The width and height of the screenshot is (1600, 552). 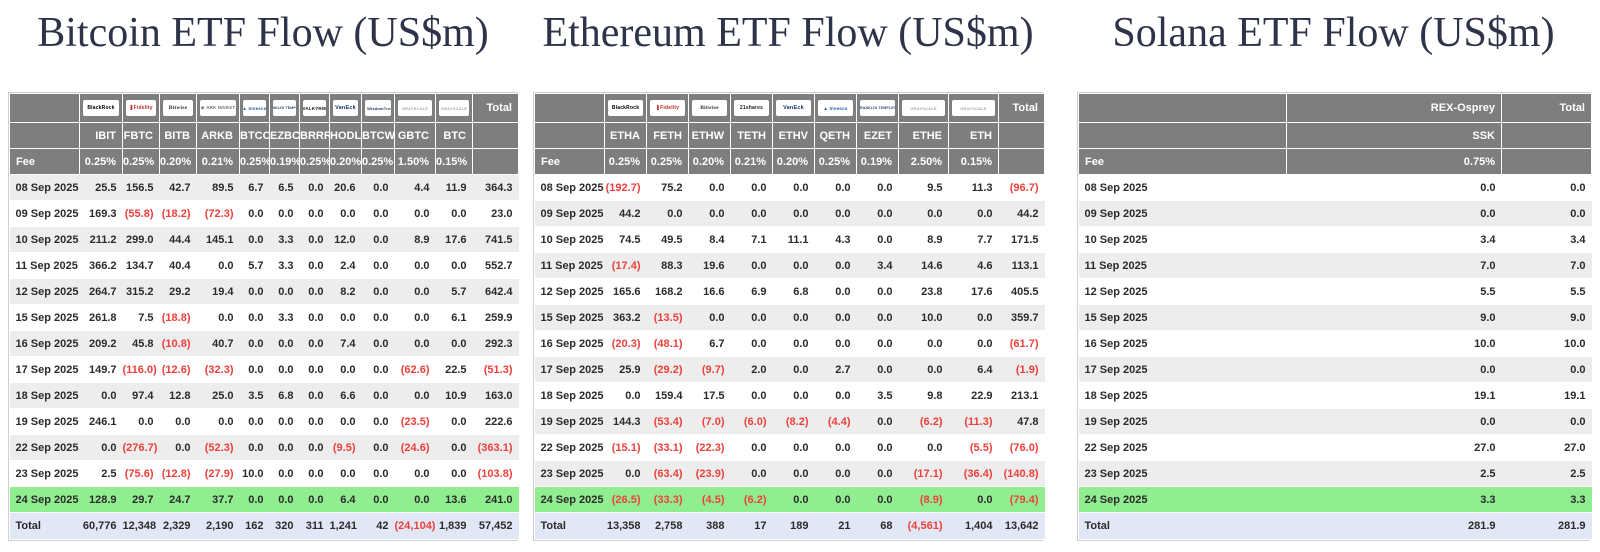 What do you see at coordinates (1546, 526) in the screenshot?
I see `grand-total-cell: 281.9` at bounding box center [1546, 526].